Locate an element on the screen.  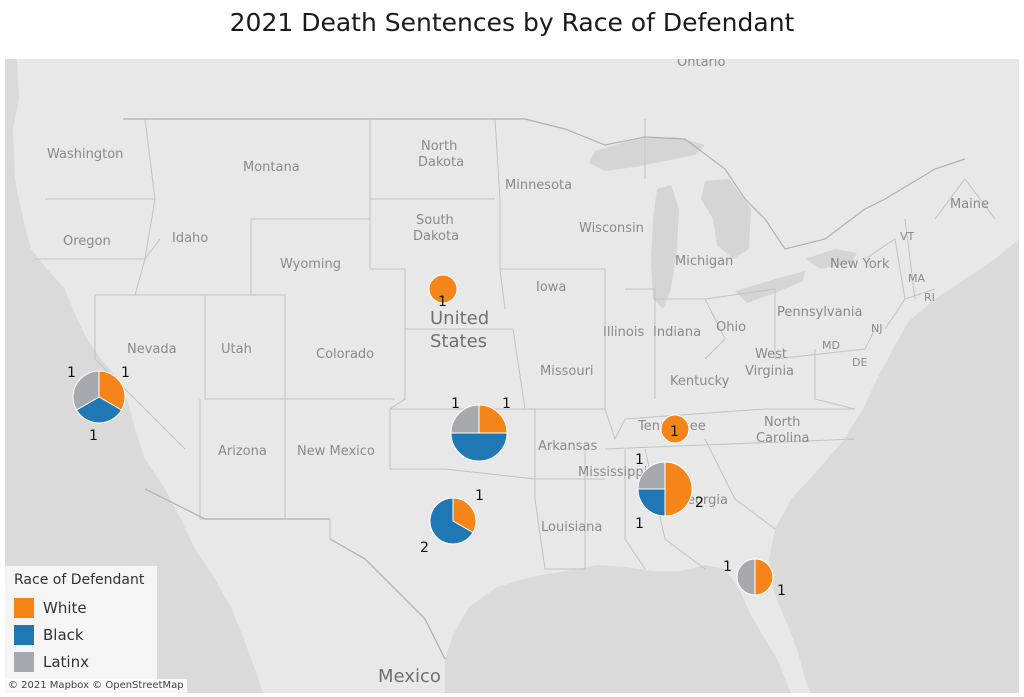
label-louisiana: Louisiana is located at coordinates (571, 527).